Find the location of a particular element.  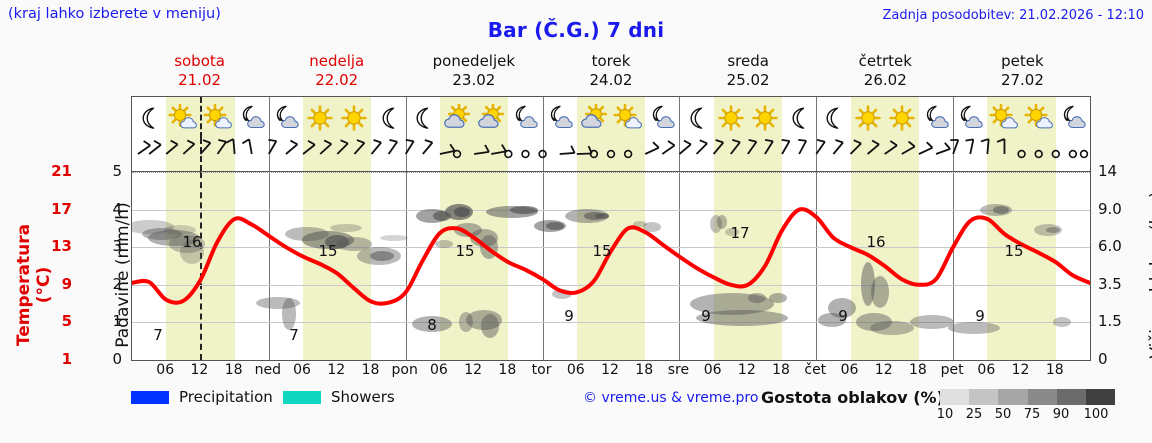

gridline is located at coordinates (611, 172).